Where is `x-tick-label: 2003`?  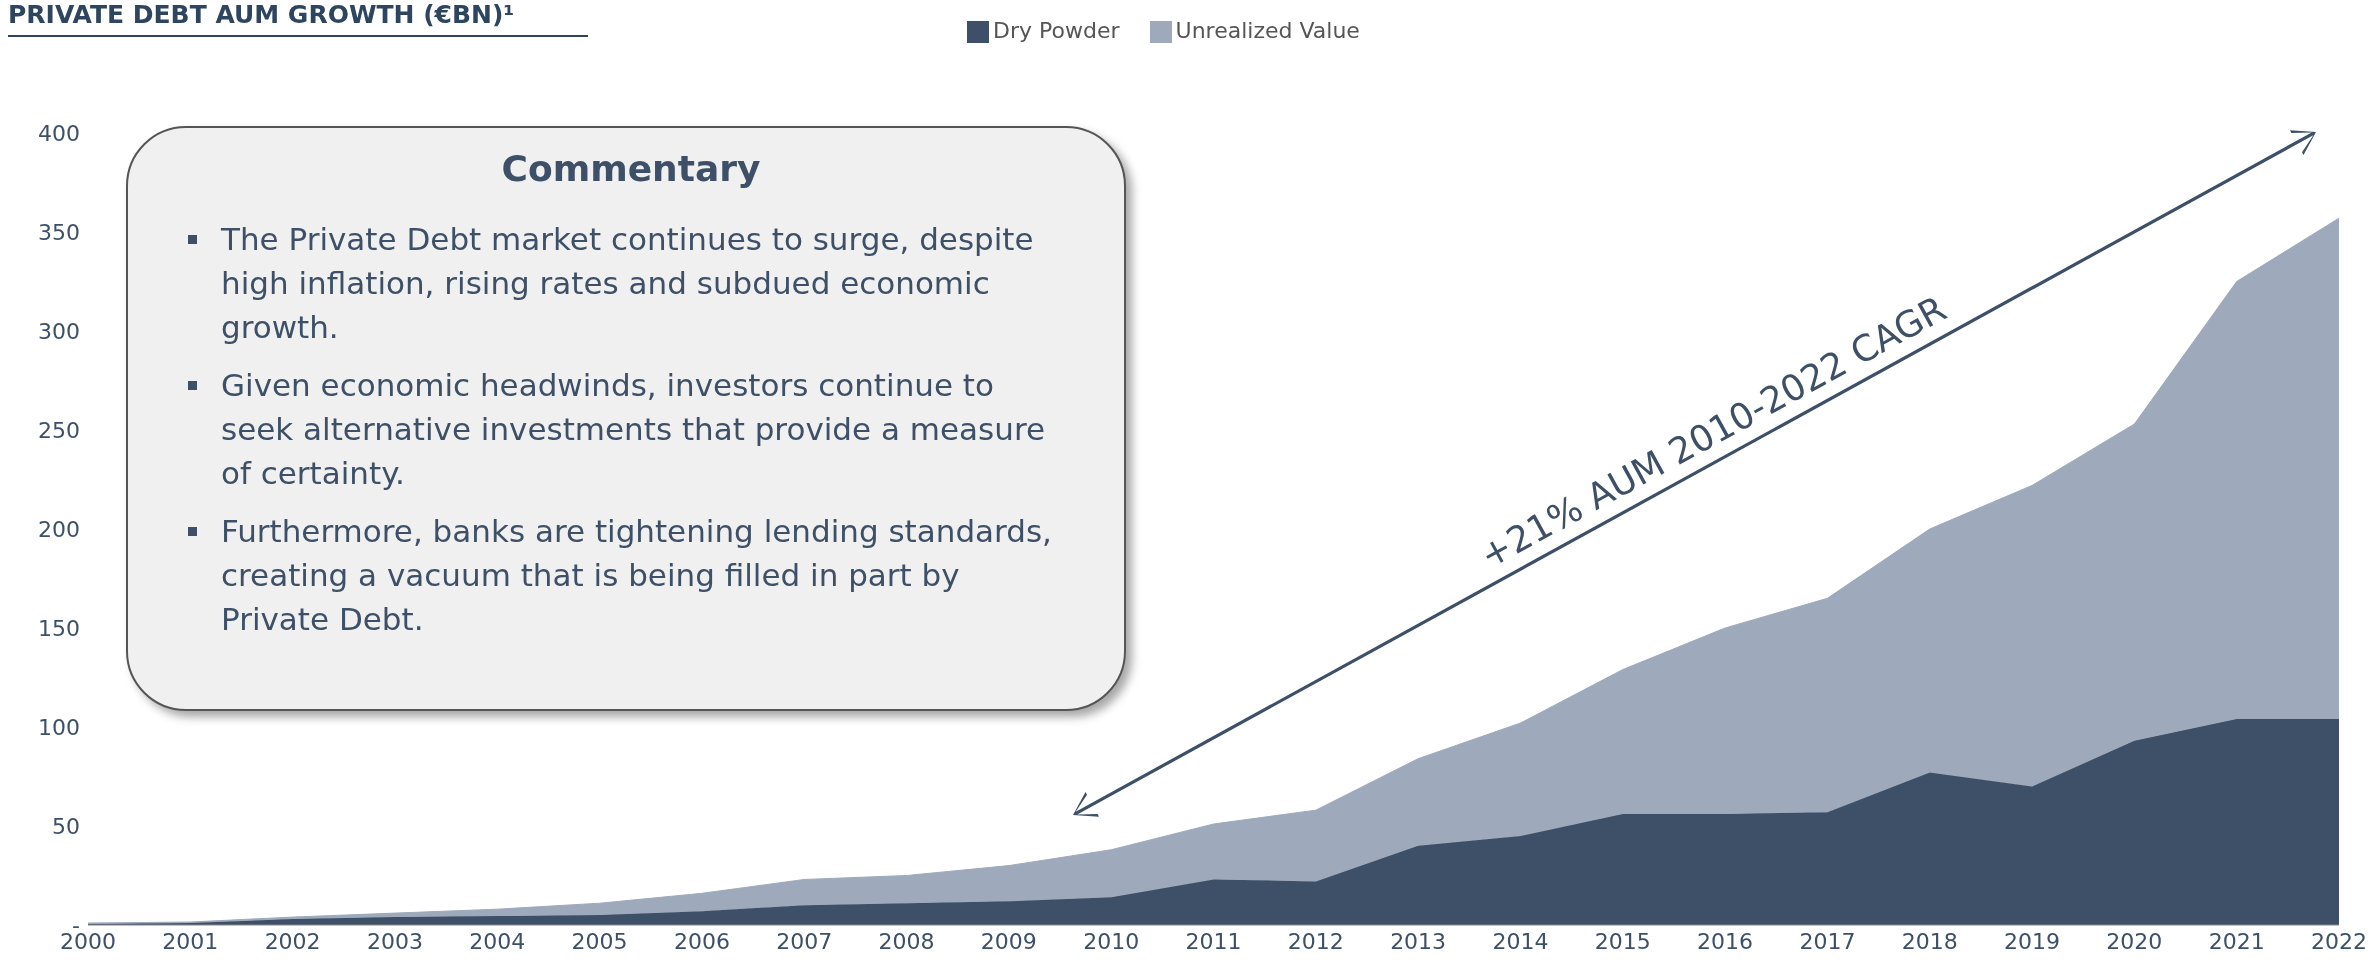
x-tick-label: 2003 is located at coordinates (394, 941).